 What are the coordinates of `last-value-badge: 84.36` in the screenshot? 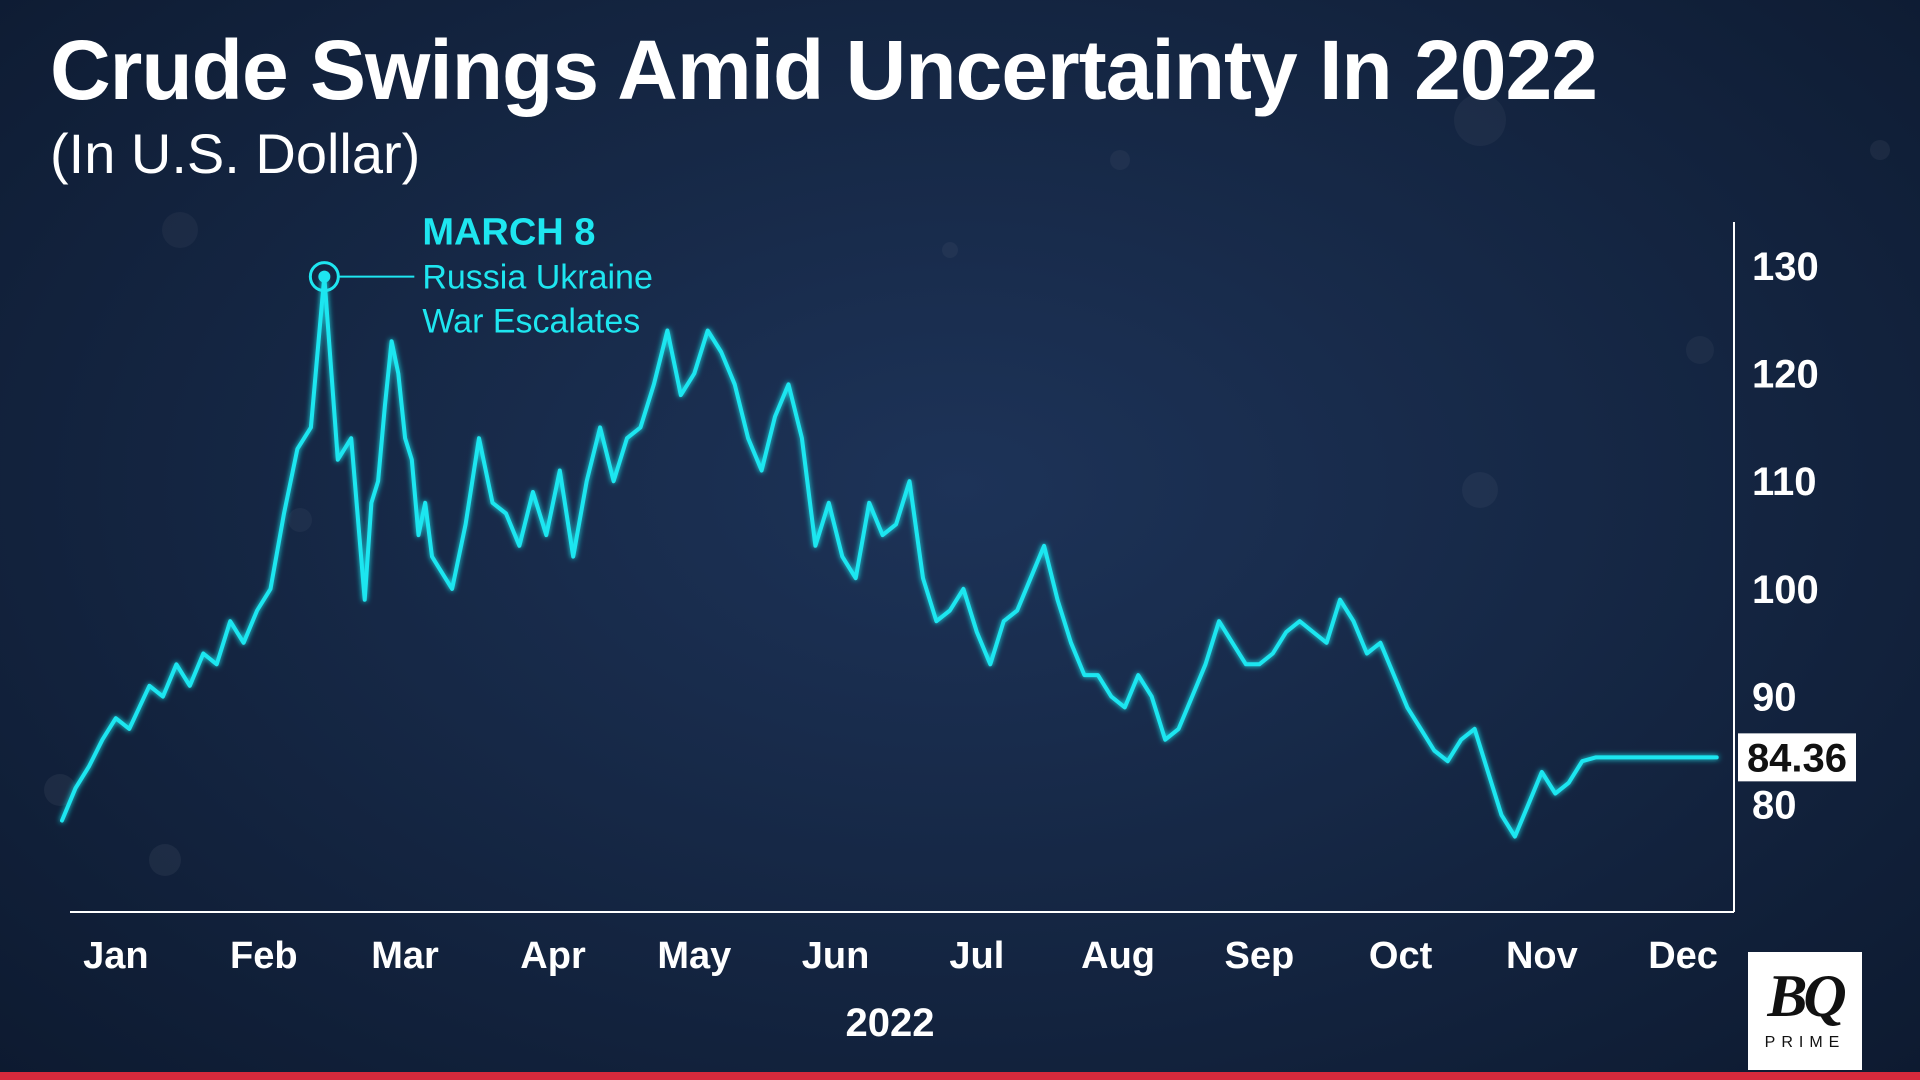 It's located at (1797, 757).